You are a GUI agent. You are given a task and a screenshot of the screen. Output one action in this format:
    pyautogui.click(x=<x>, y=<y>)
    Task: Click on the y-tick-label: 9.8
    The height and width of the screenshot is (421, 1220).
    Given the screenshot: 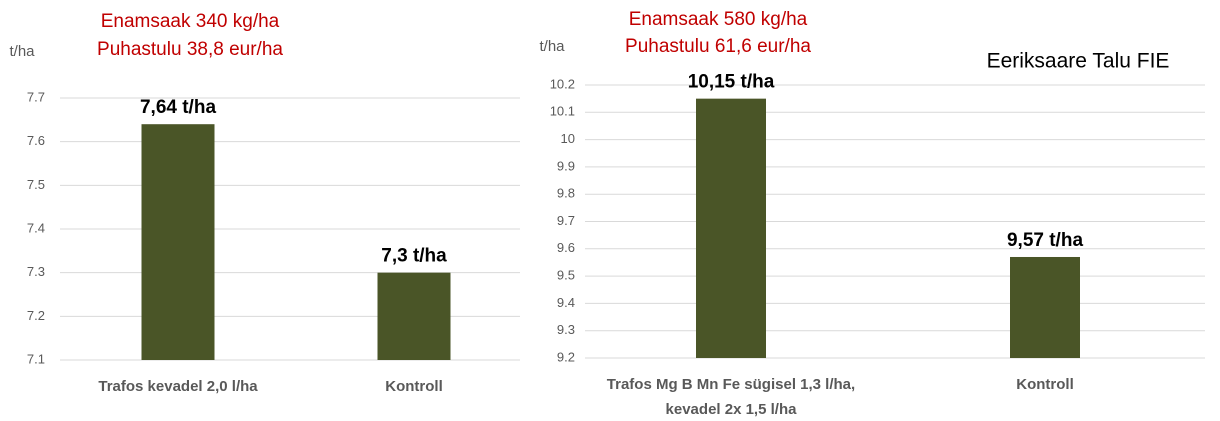 What is the action you would take?
    pyautogui.click(x=566, y=193)
    